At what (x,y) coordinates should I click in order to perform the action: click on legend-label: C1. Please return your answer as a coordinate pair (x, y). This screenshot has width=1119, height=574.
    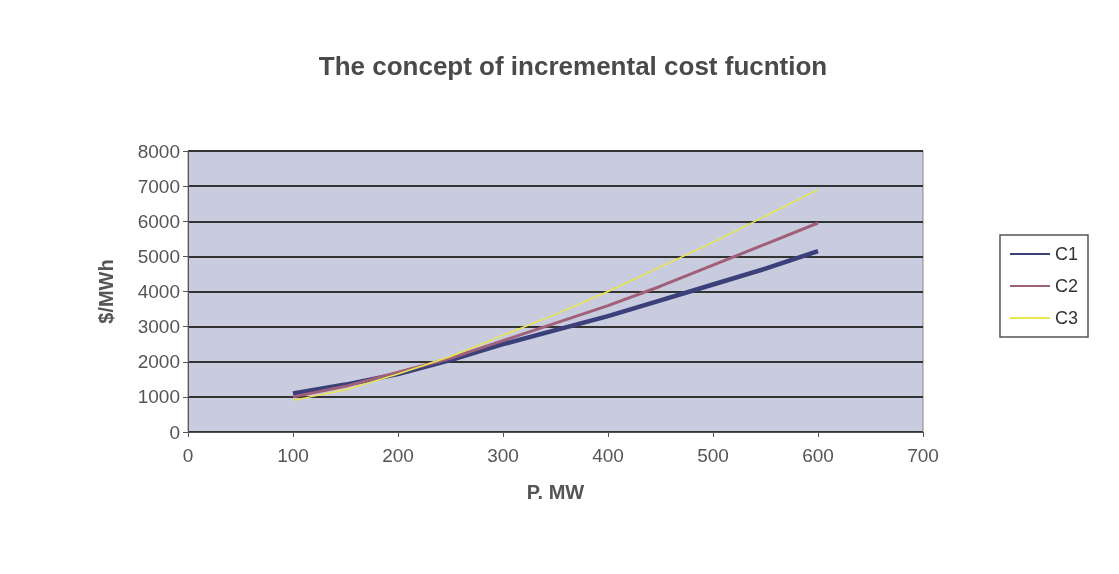
    Looking at the image, I should click on (1066, 254).